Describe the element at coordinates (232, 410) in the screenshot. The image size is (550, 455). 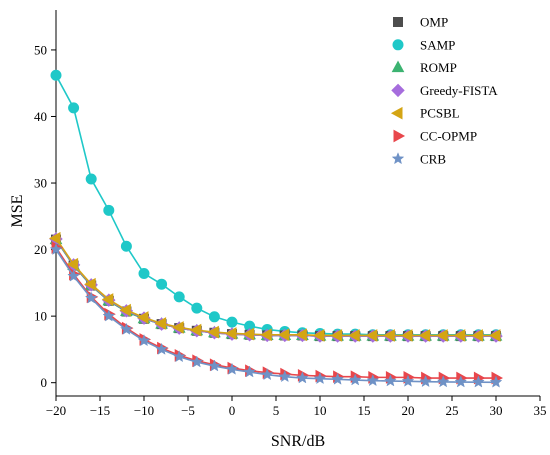
I see `x-tick-label: 0` at that location.